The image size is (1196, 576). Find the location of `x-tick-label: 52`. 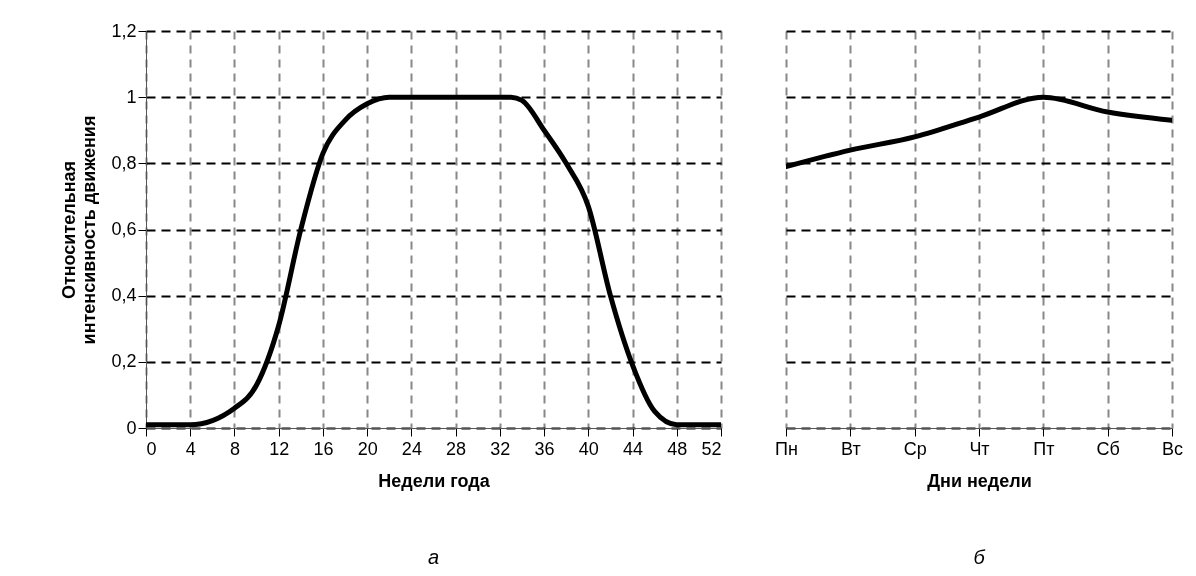

x-tick-label: 52 is located at coordinates (711, 448).